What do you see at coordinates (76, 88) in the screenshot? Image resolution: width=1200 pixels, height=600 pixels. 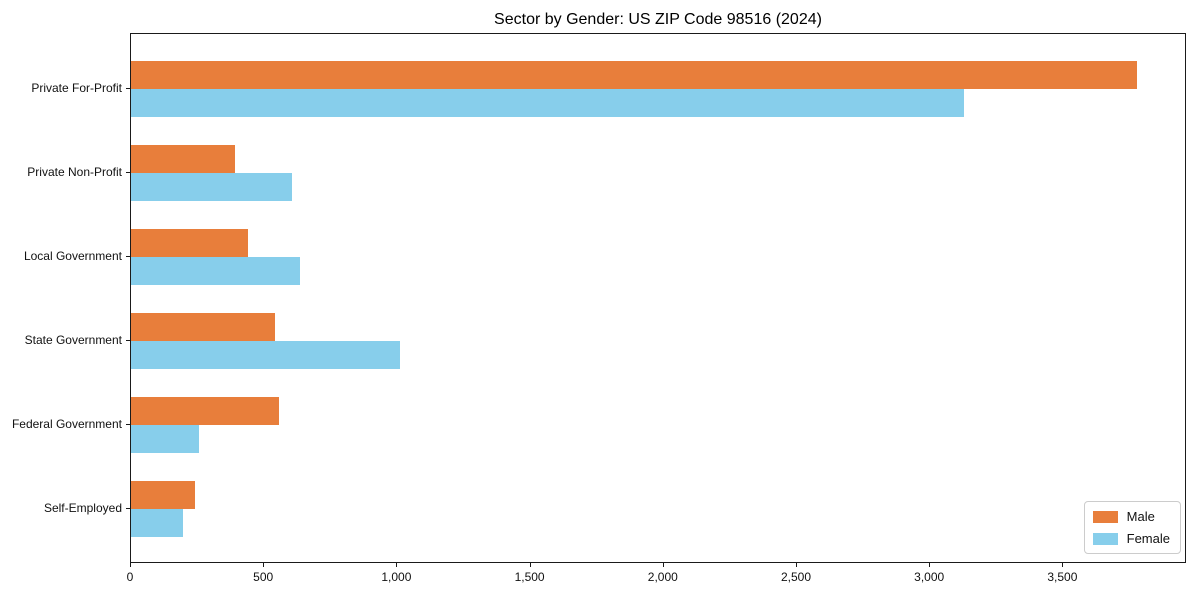 I see `y-axis-label-private-for-profit: Private For-Profit` at bounding box center [76, 88].